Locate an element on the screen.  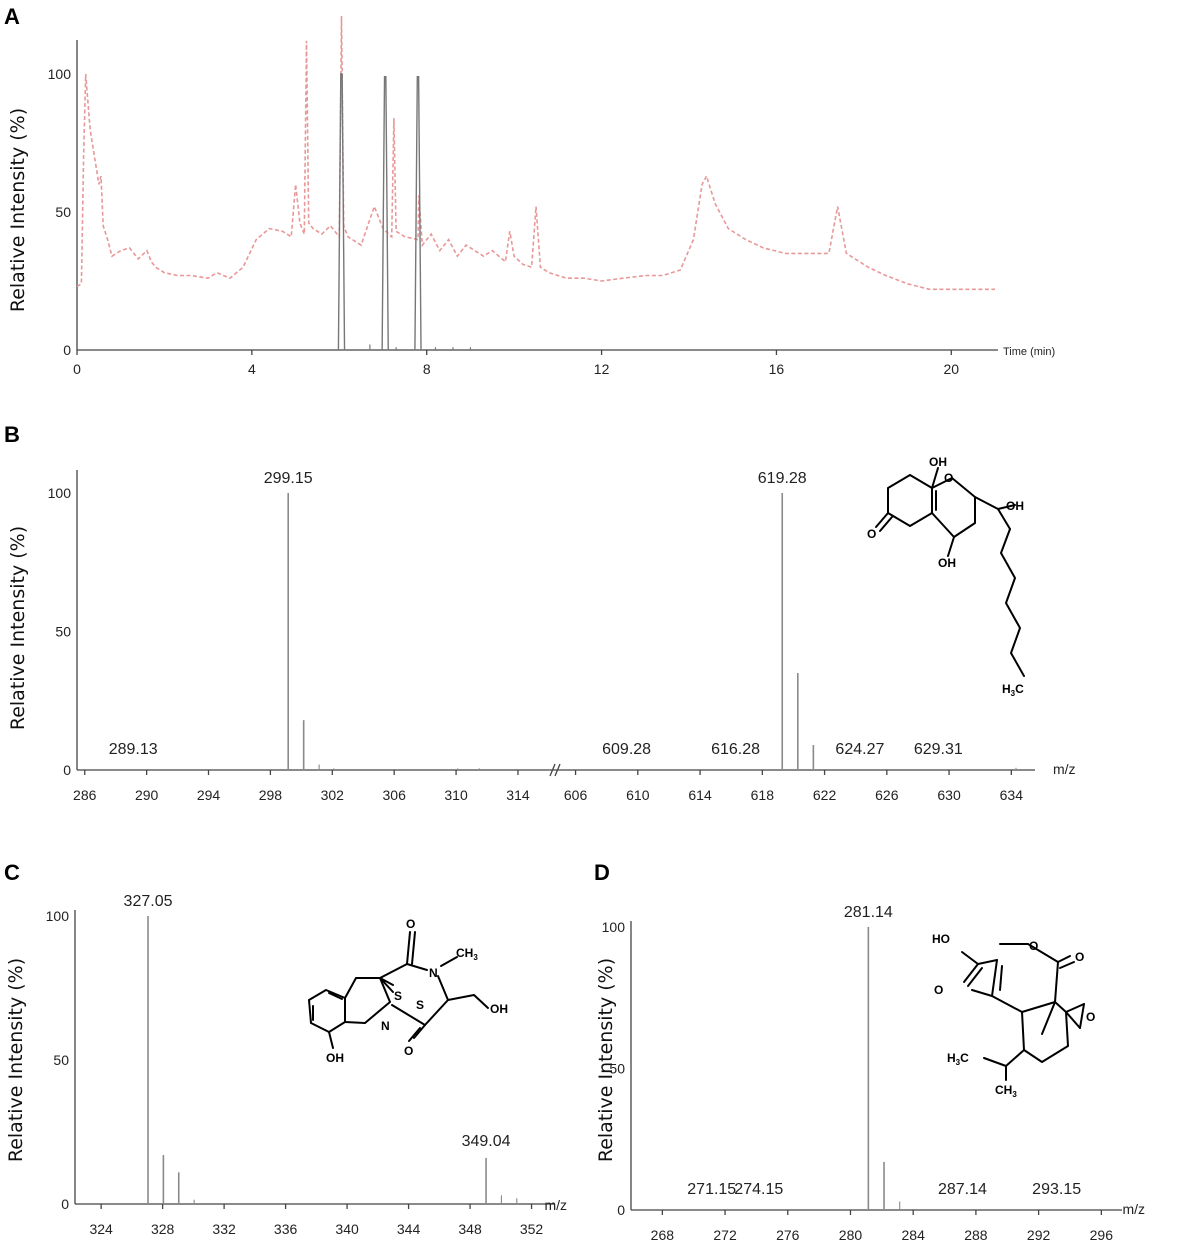
x-tick-label: 332 is located at coordinates (224, 1229).